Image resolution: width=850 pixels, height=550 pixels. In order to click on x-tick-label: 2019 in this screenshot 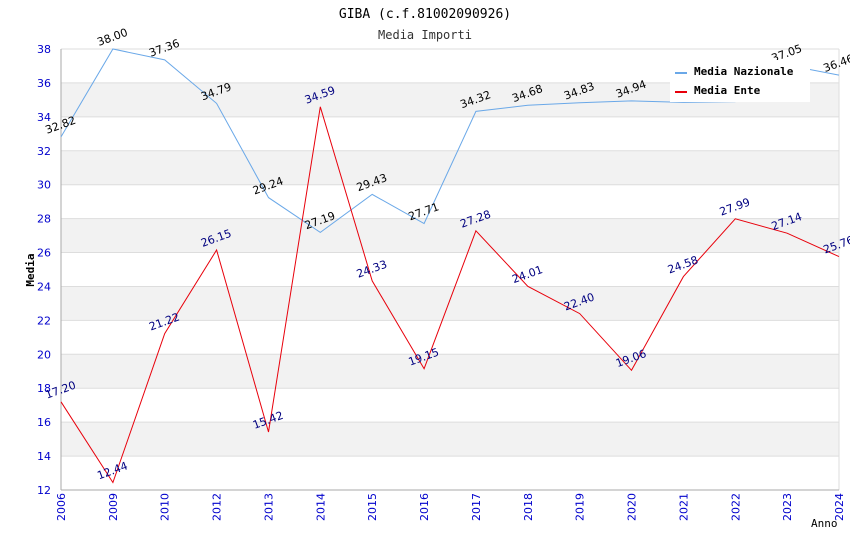, I will do `click(580, 507)`.